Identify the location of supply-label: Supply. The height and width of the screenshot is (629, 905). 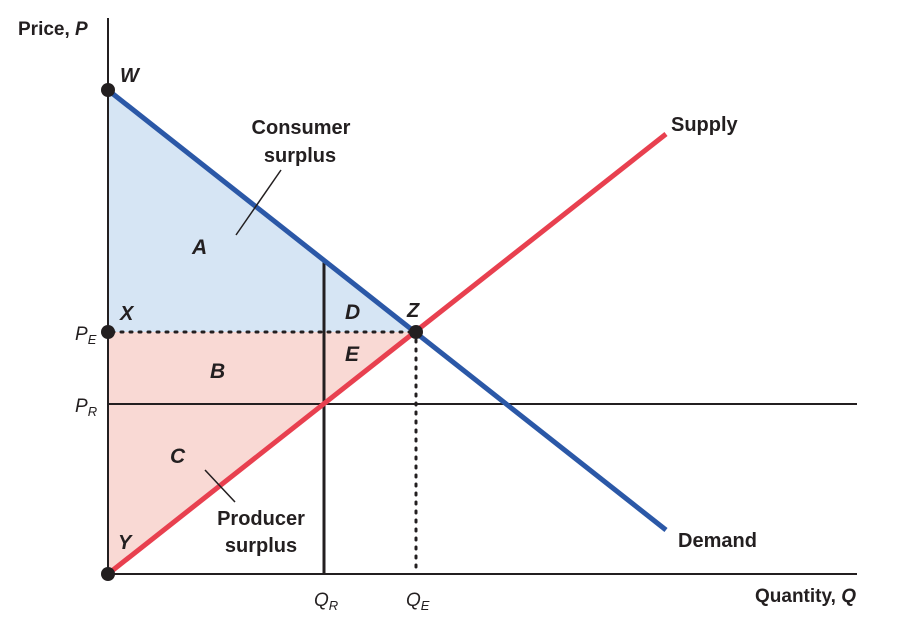
(705, 125).